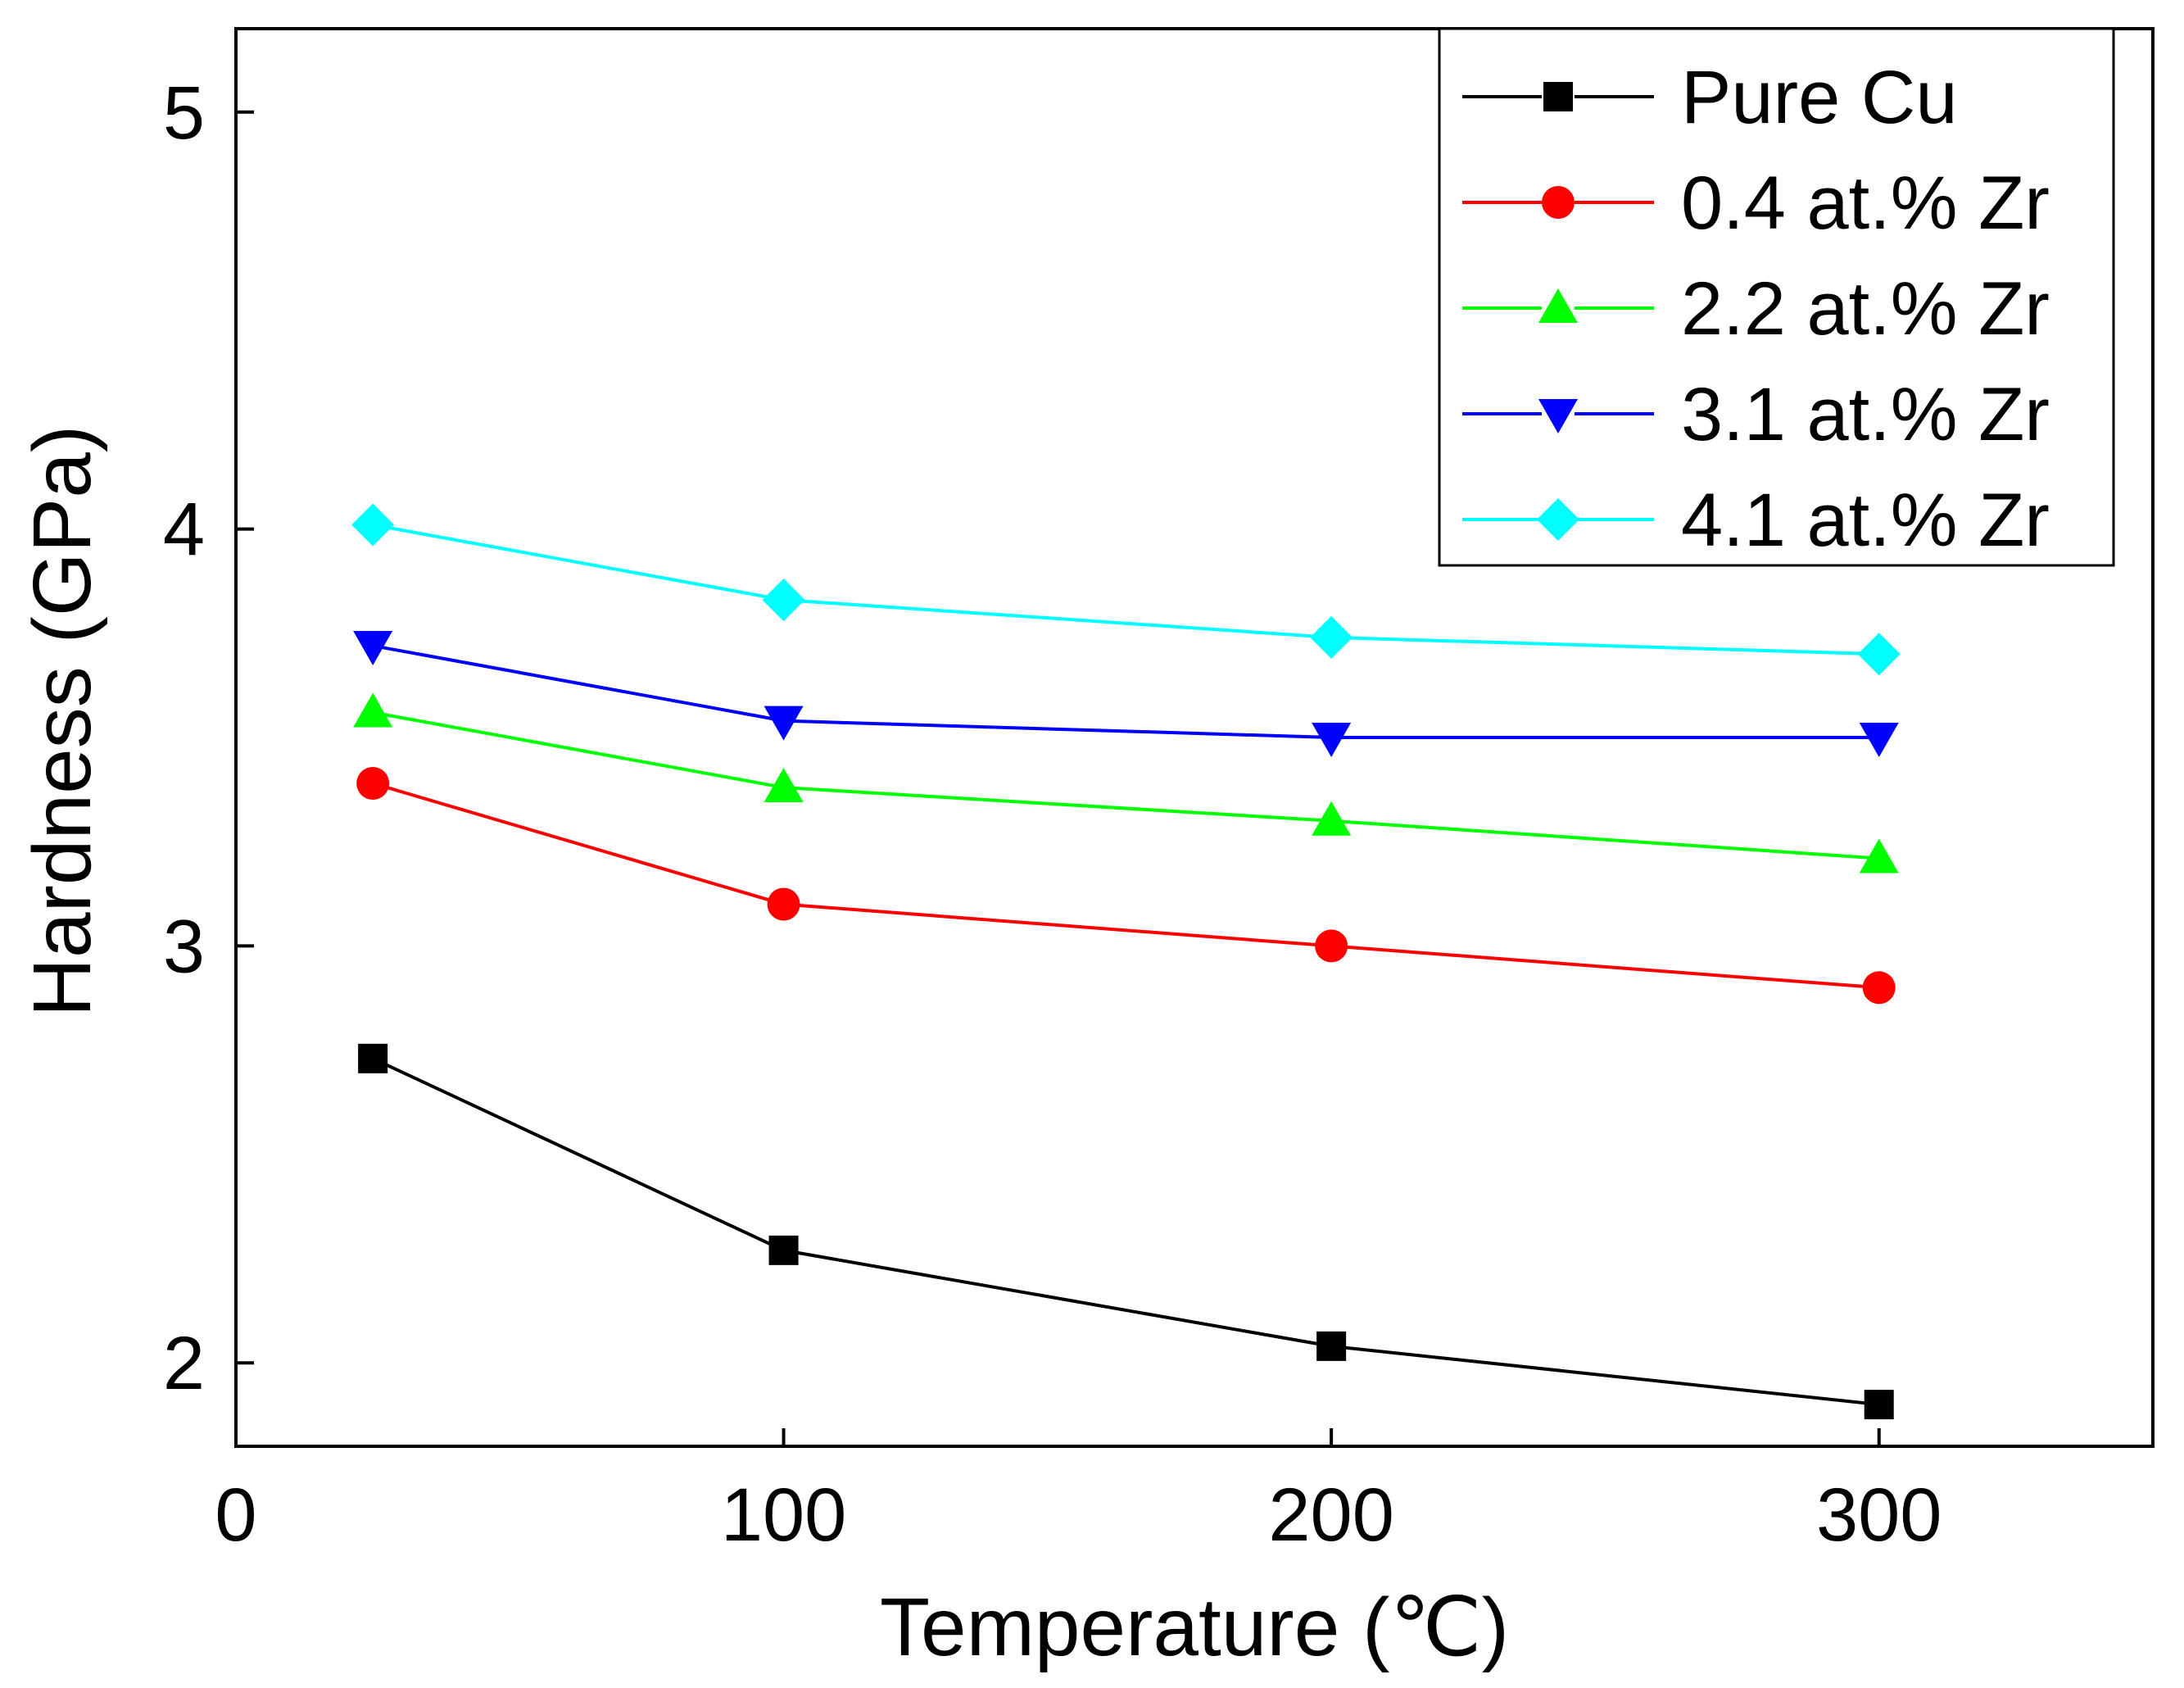 This screenshot has width=2184, height=1688. I want to click on y-tick-label: 5, so click(184, 113).